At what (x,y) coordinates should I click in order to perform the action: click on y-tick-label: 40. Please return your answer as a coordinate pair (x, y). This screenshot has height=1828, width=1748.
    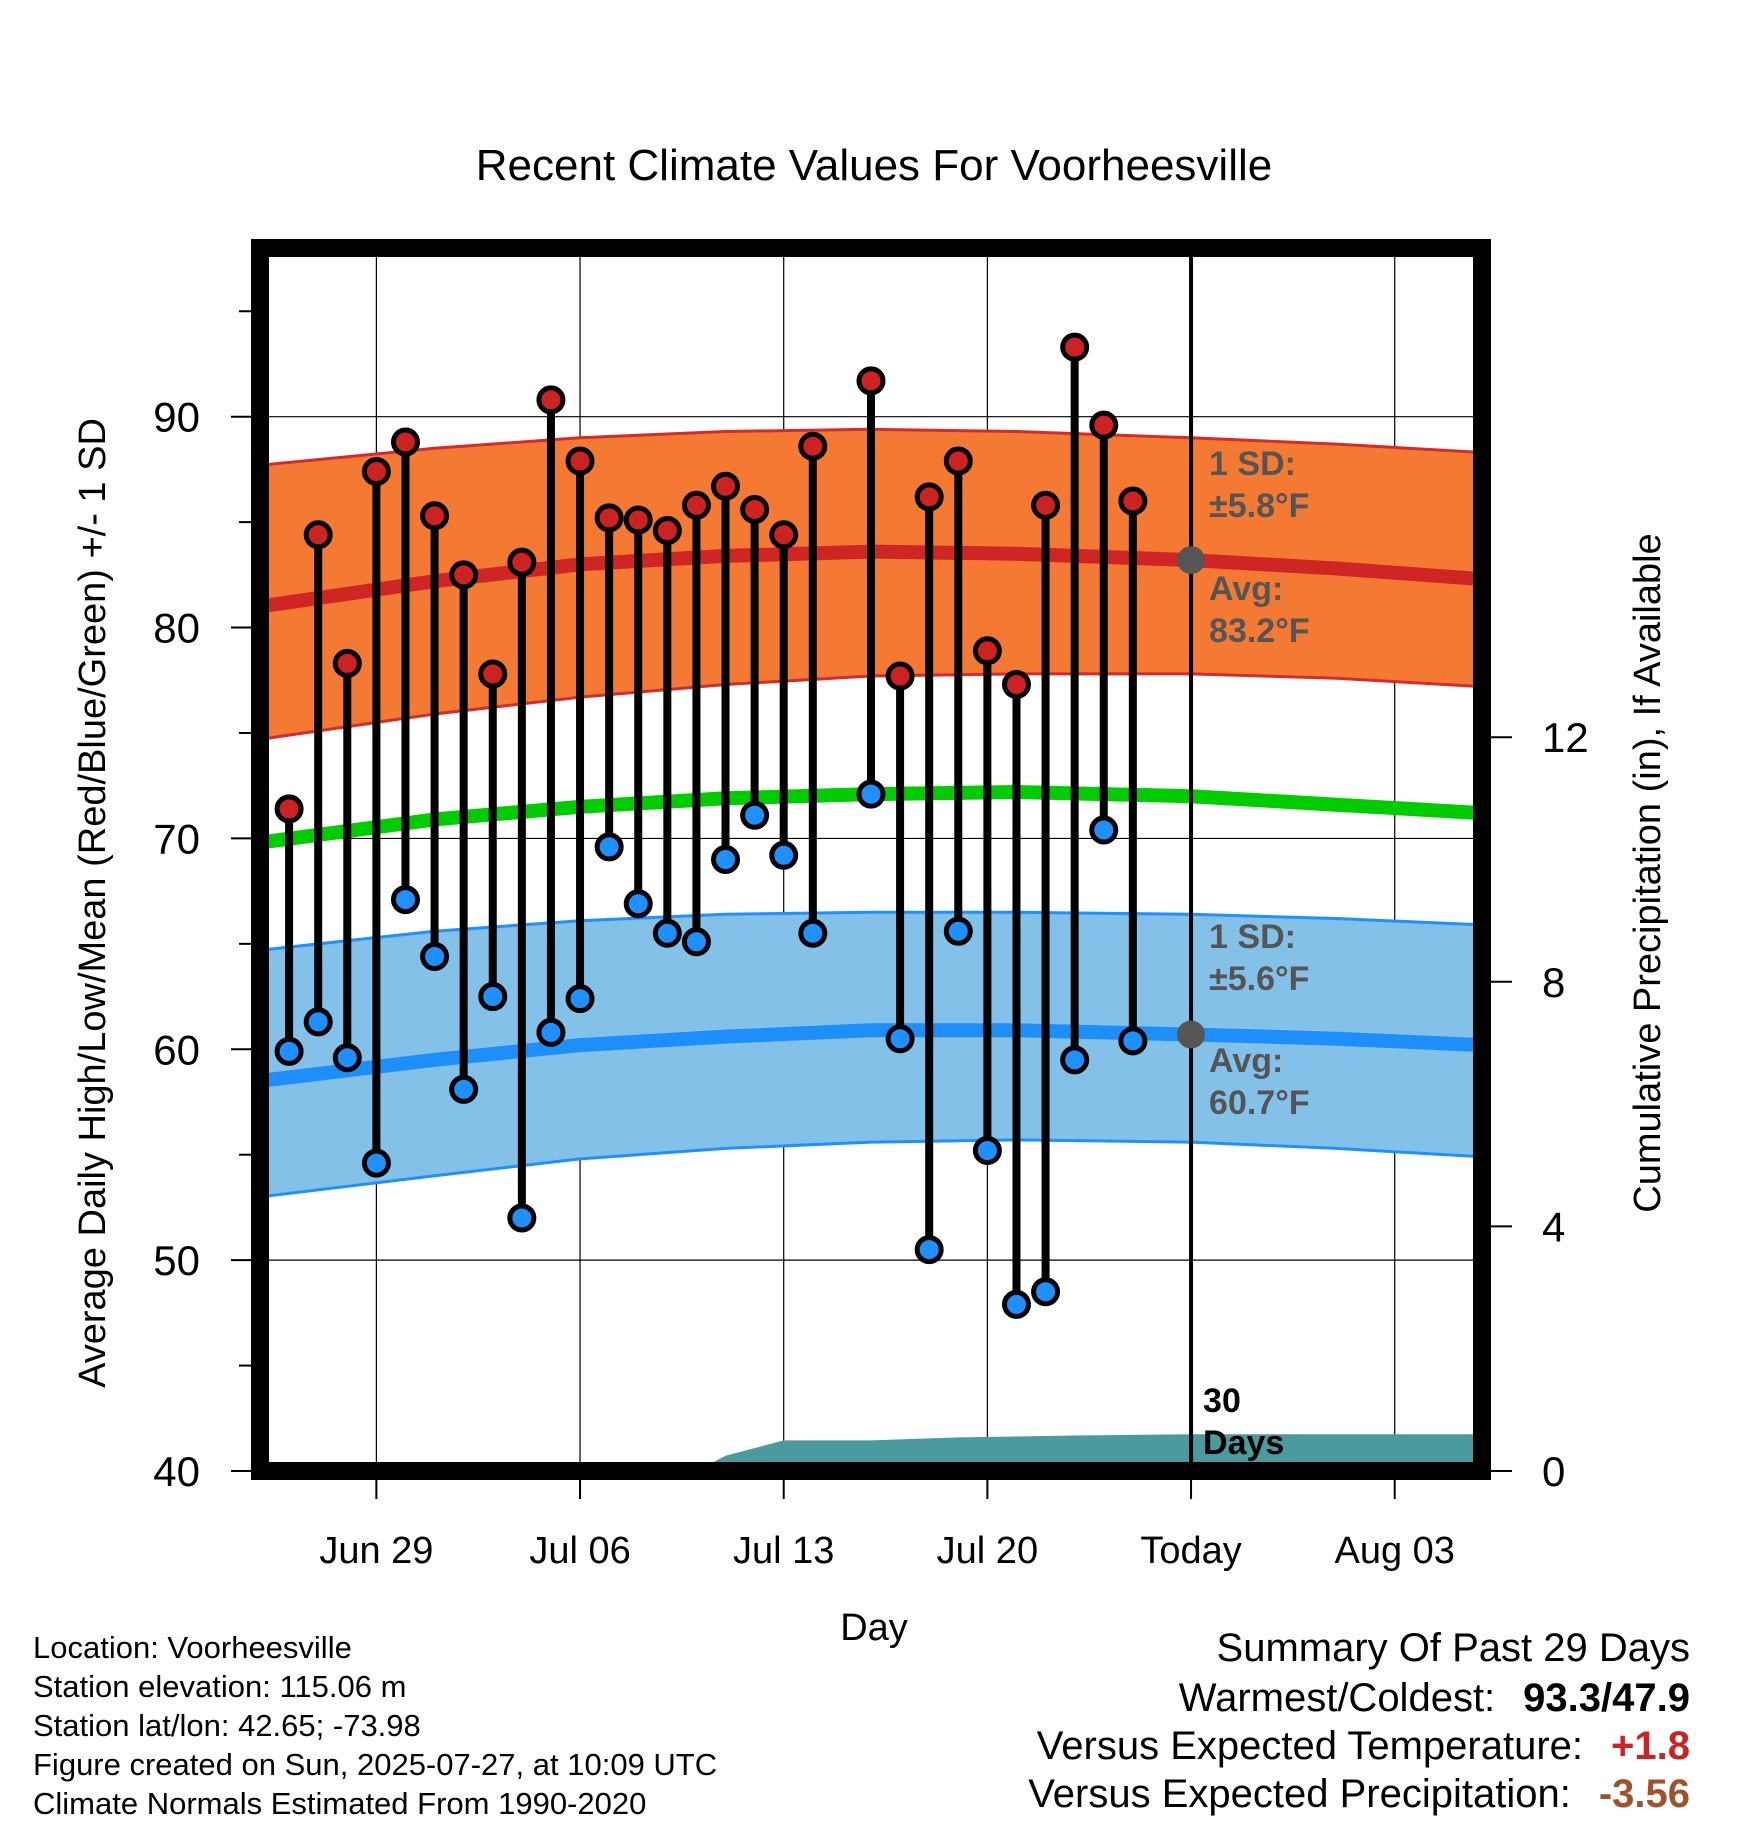
    Looking at the image, I should click on (176, 1471).